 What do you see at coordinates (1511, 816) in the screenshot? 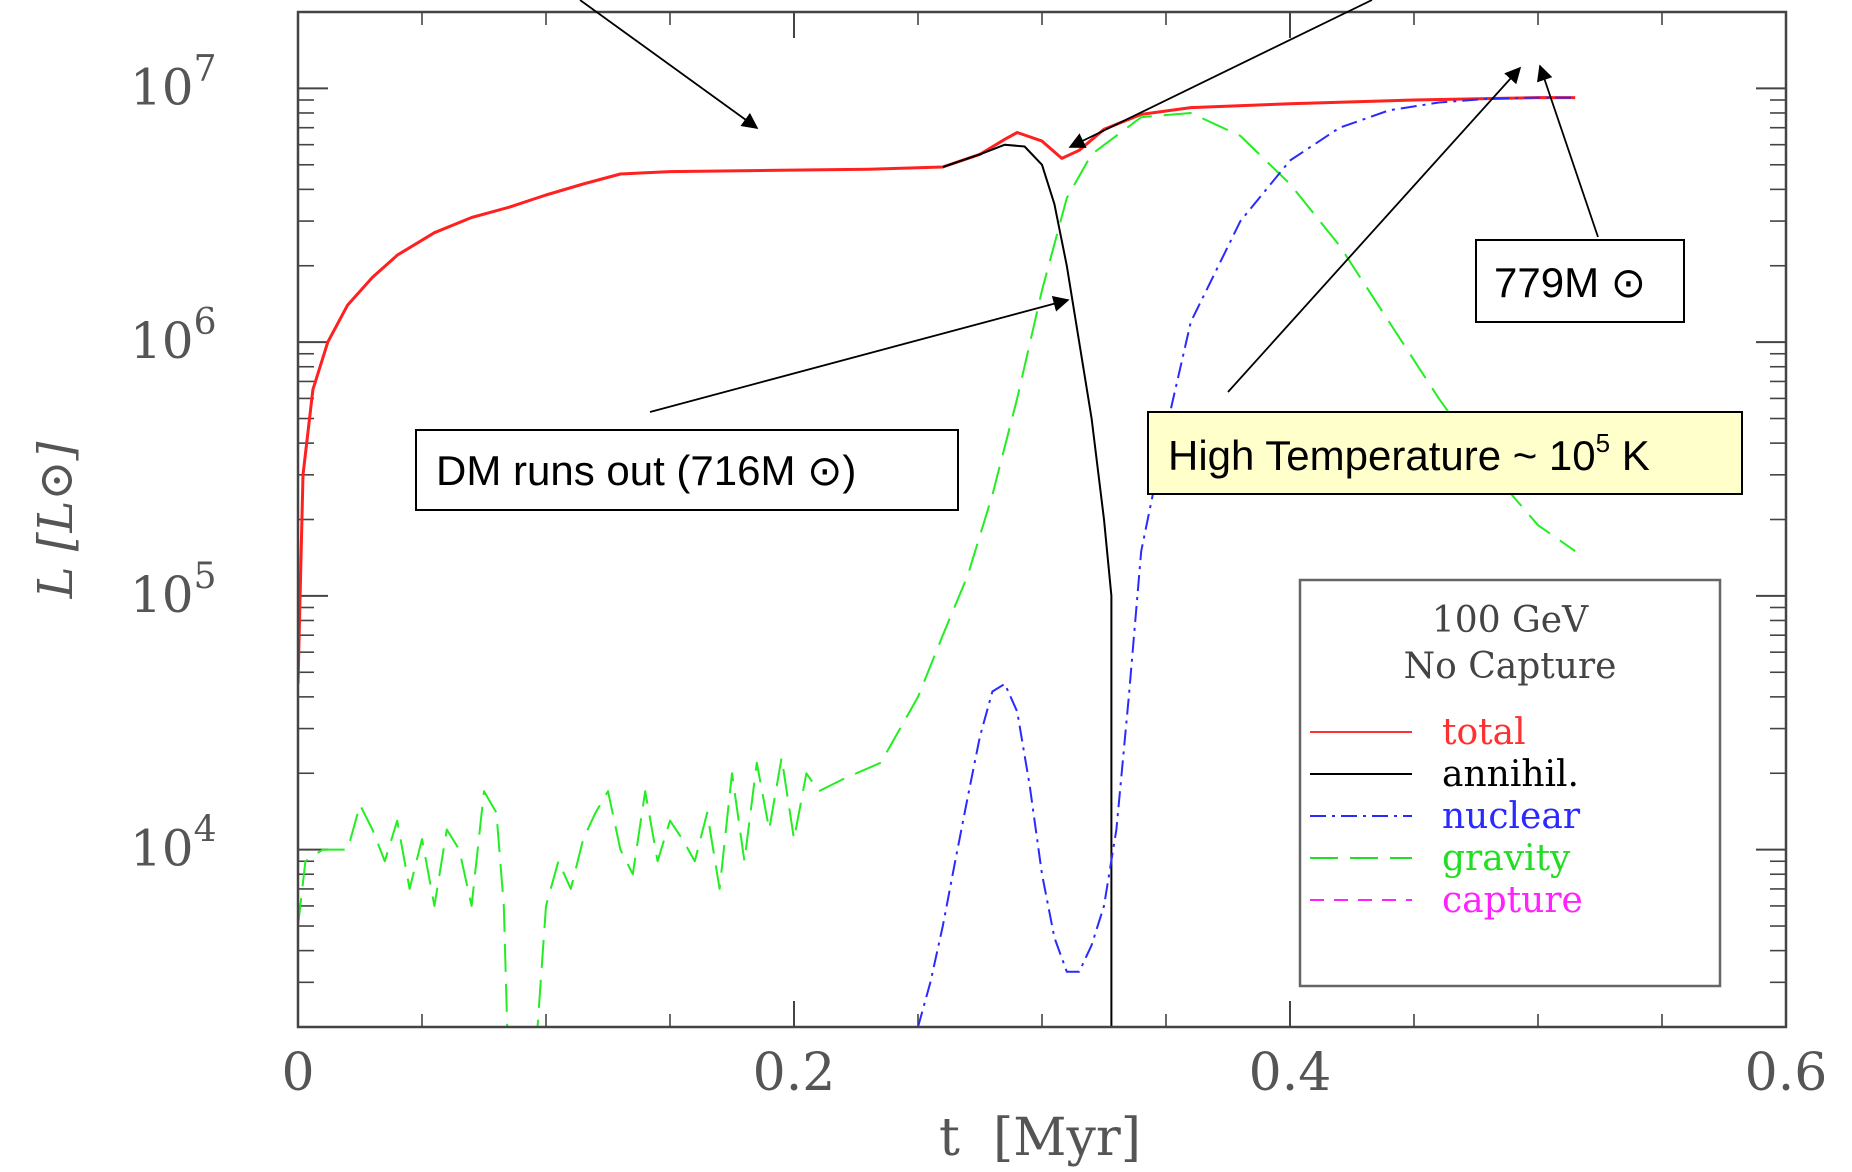
I see `legend-label: nuclear` at bounding box center [1511, 816].